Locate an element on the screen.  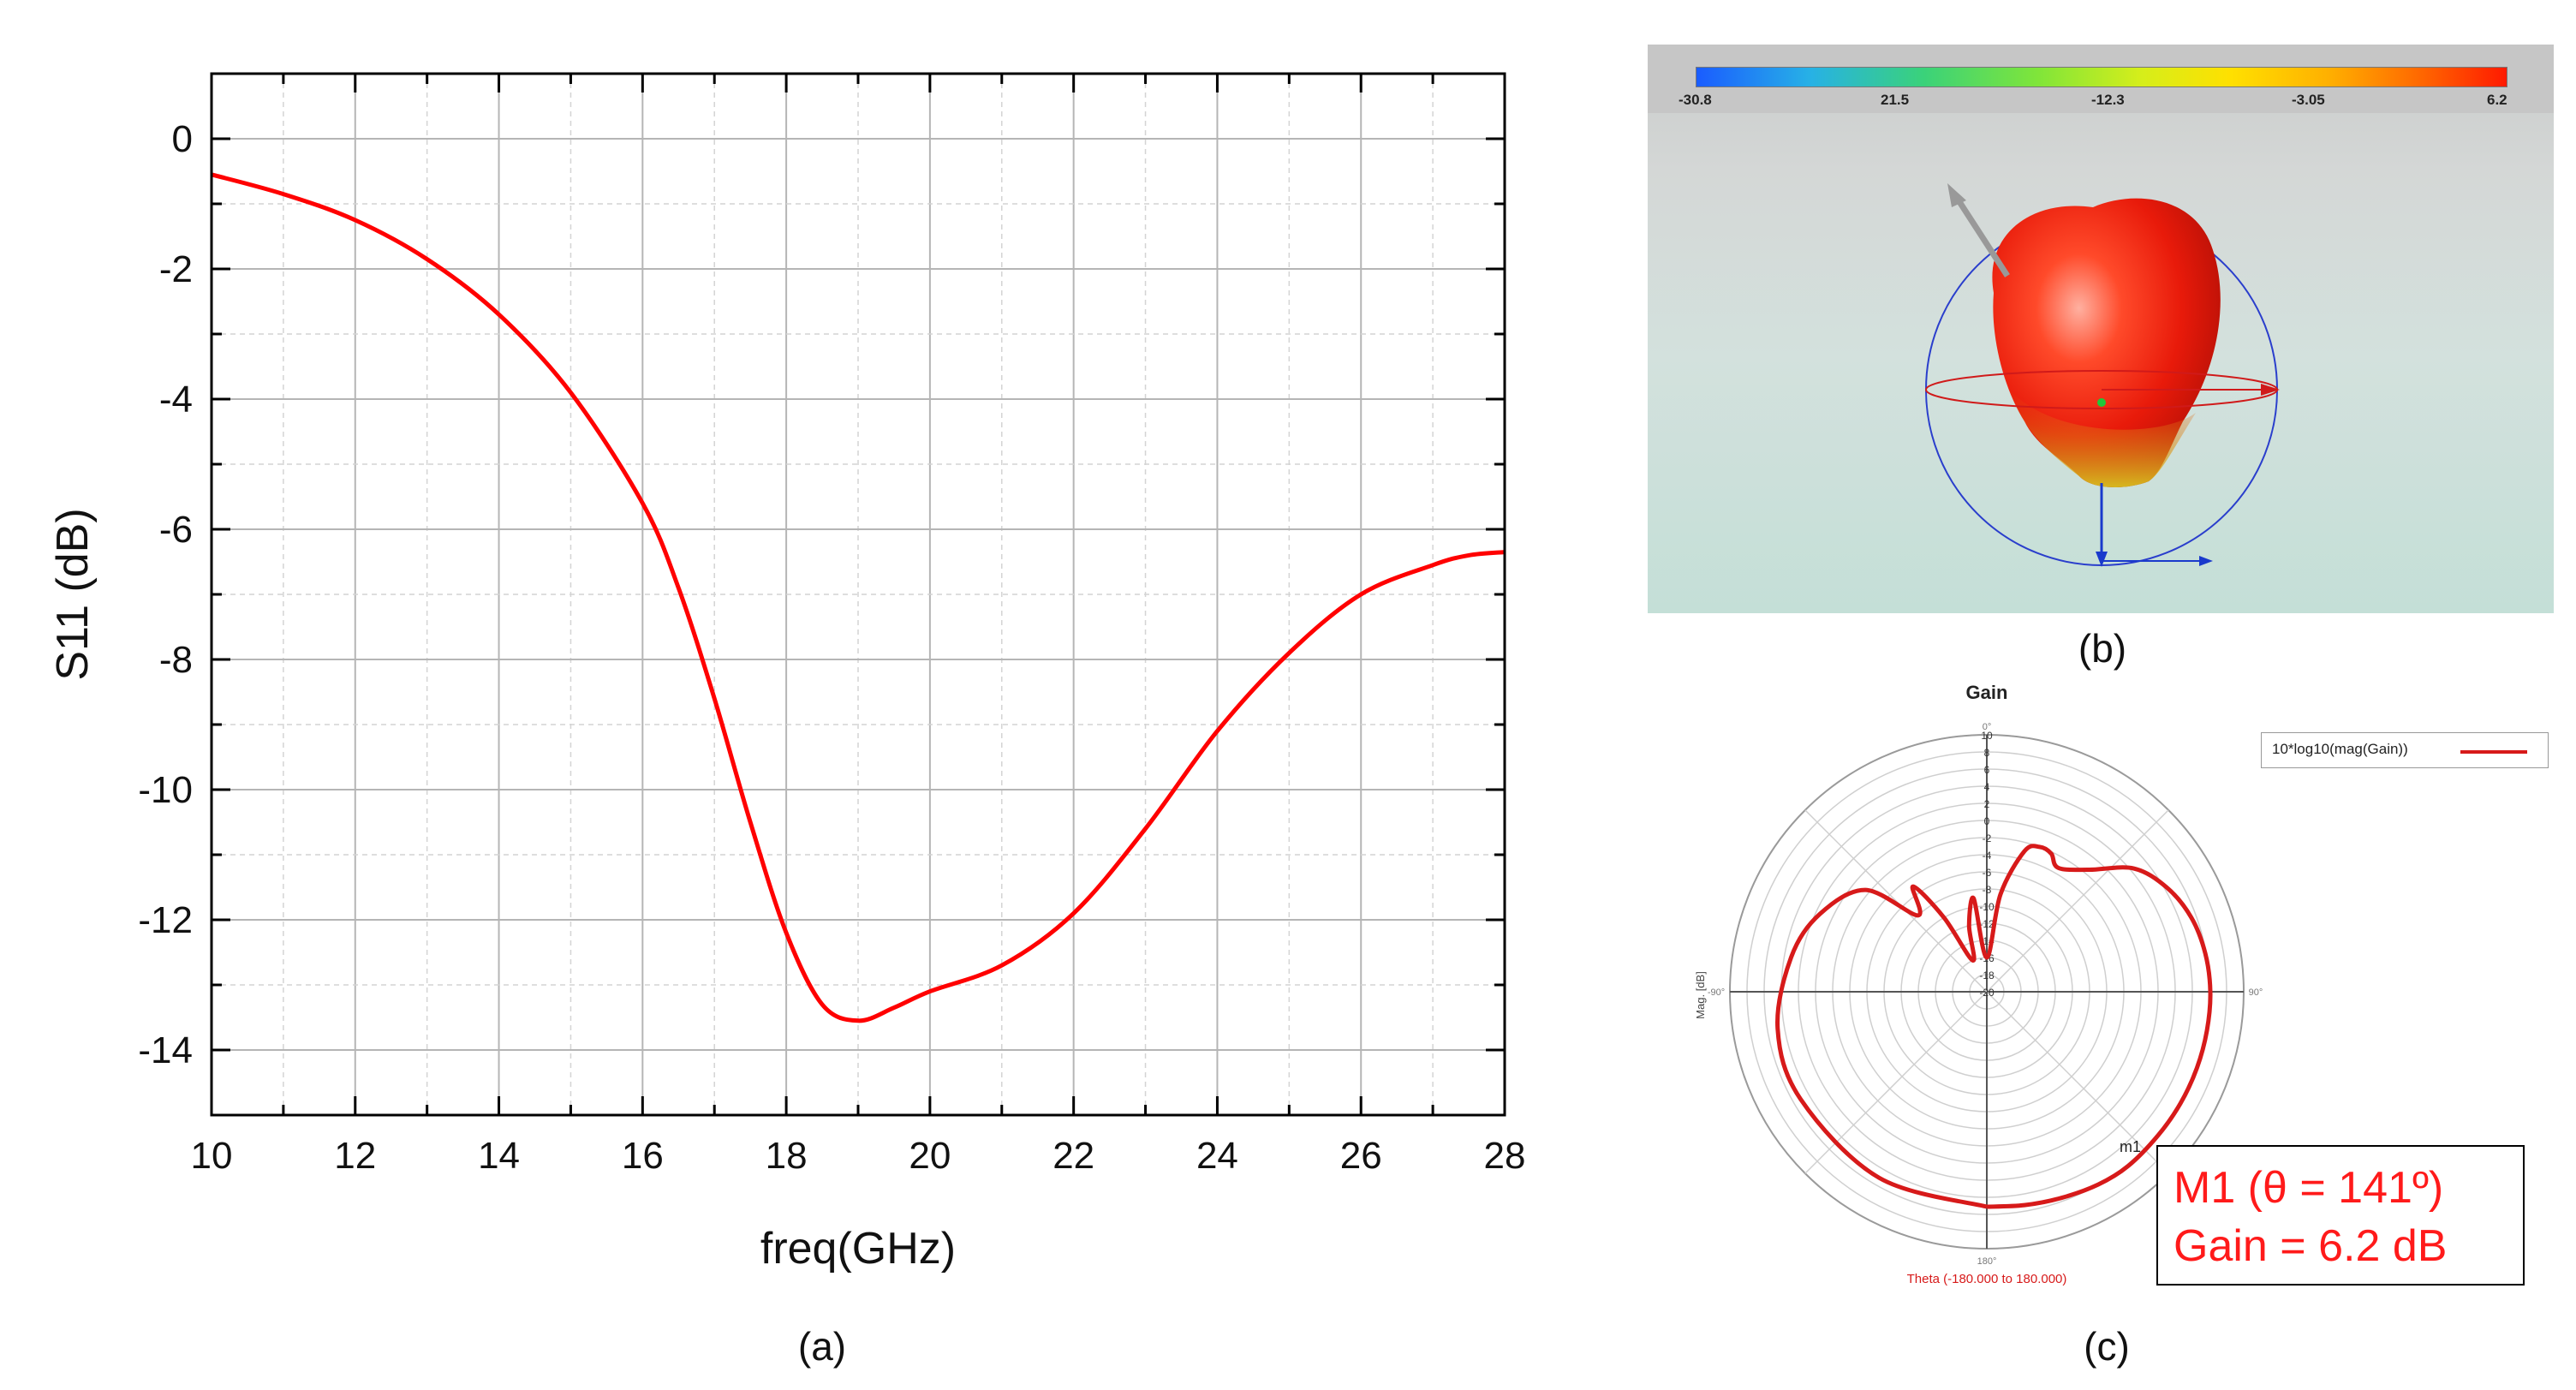
x-tick-label: 14 is located at coordinates (499, 1156).